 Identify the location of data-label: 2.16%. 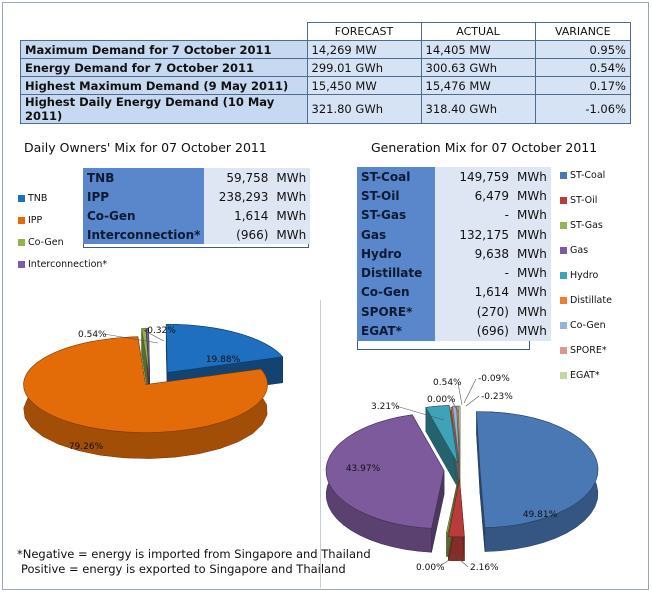
(484, 568).